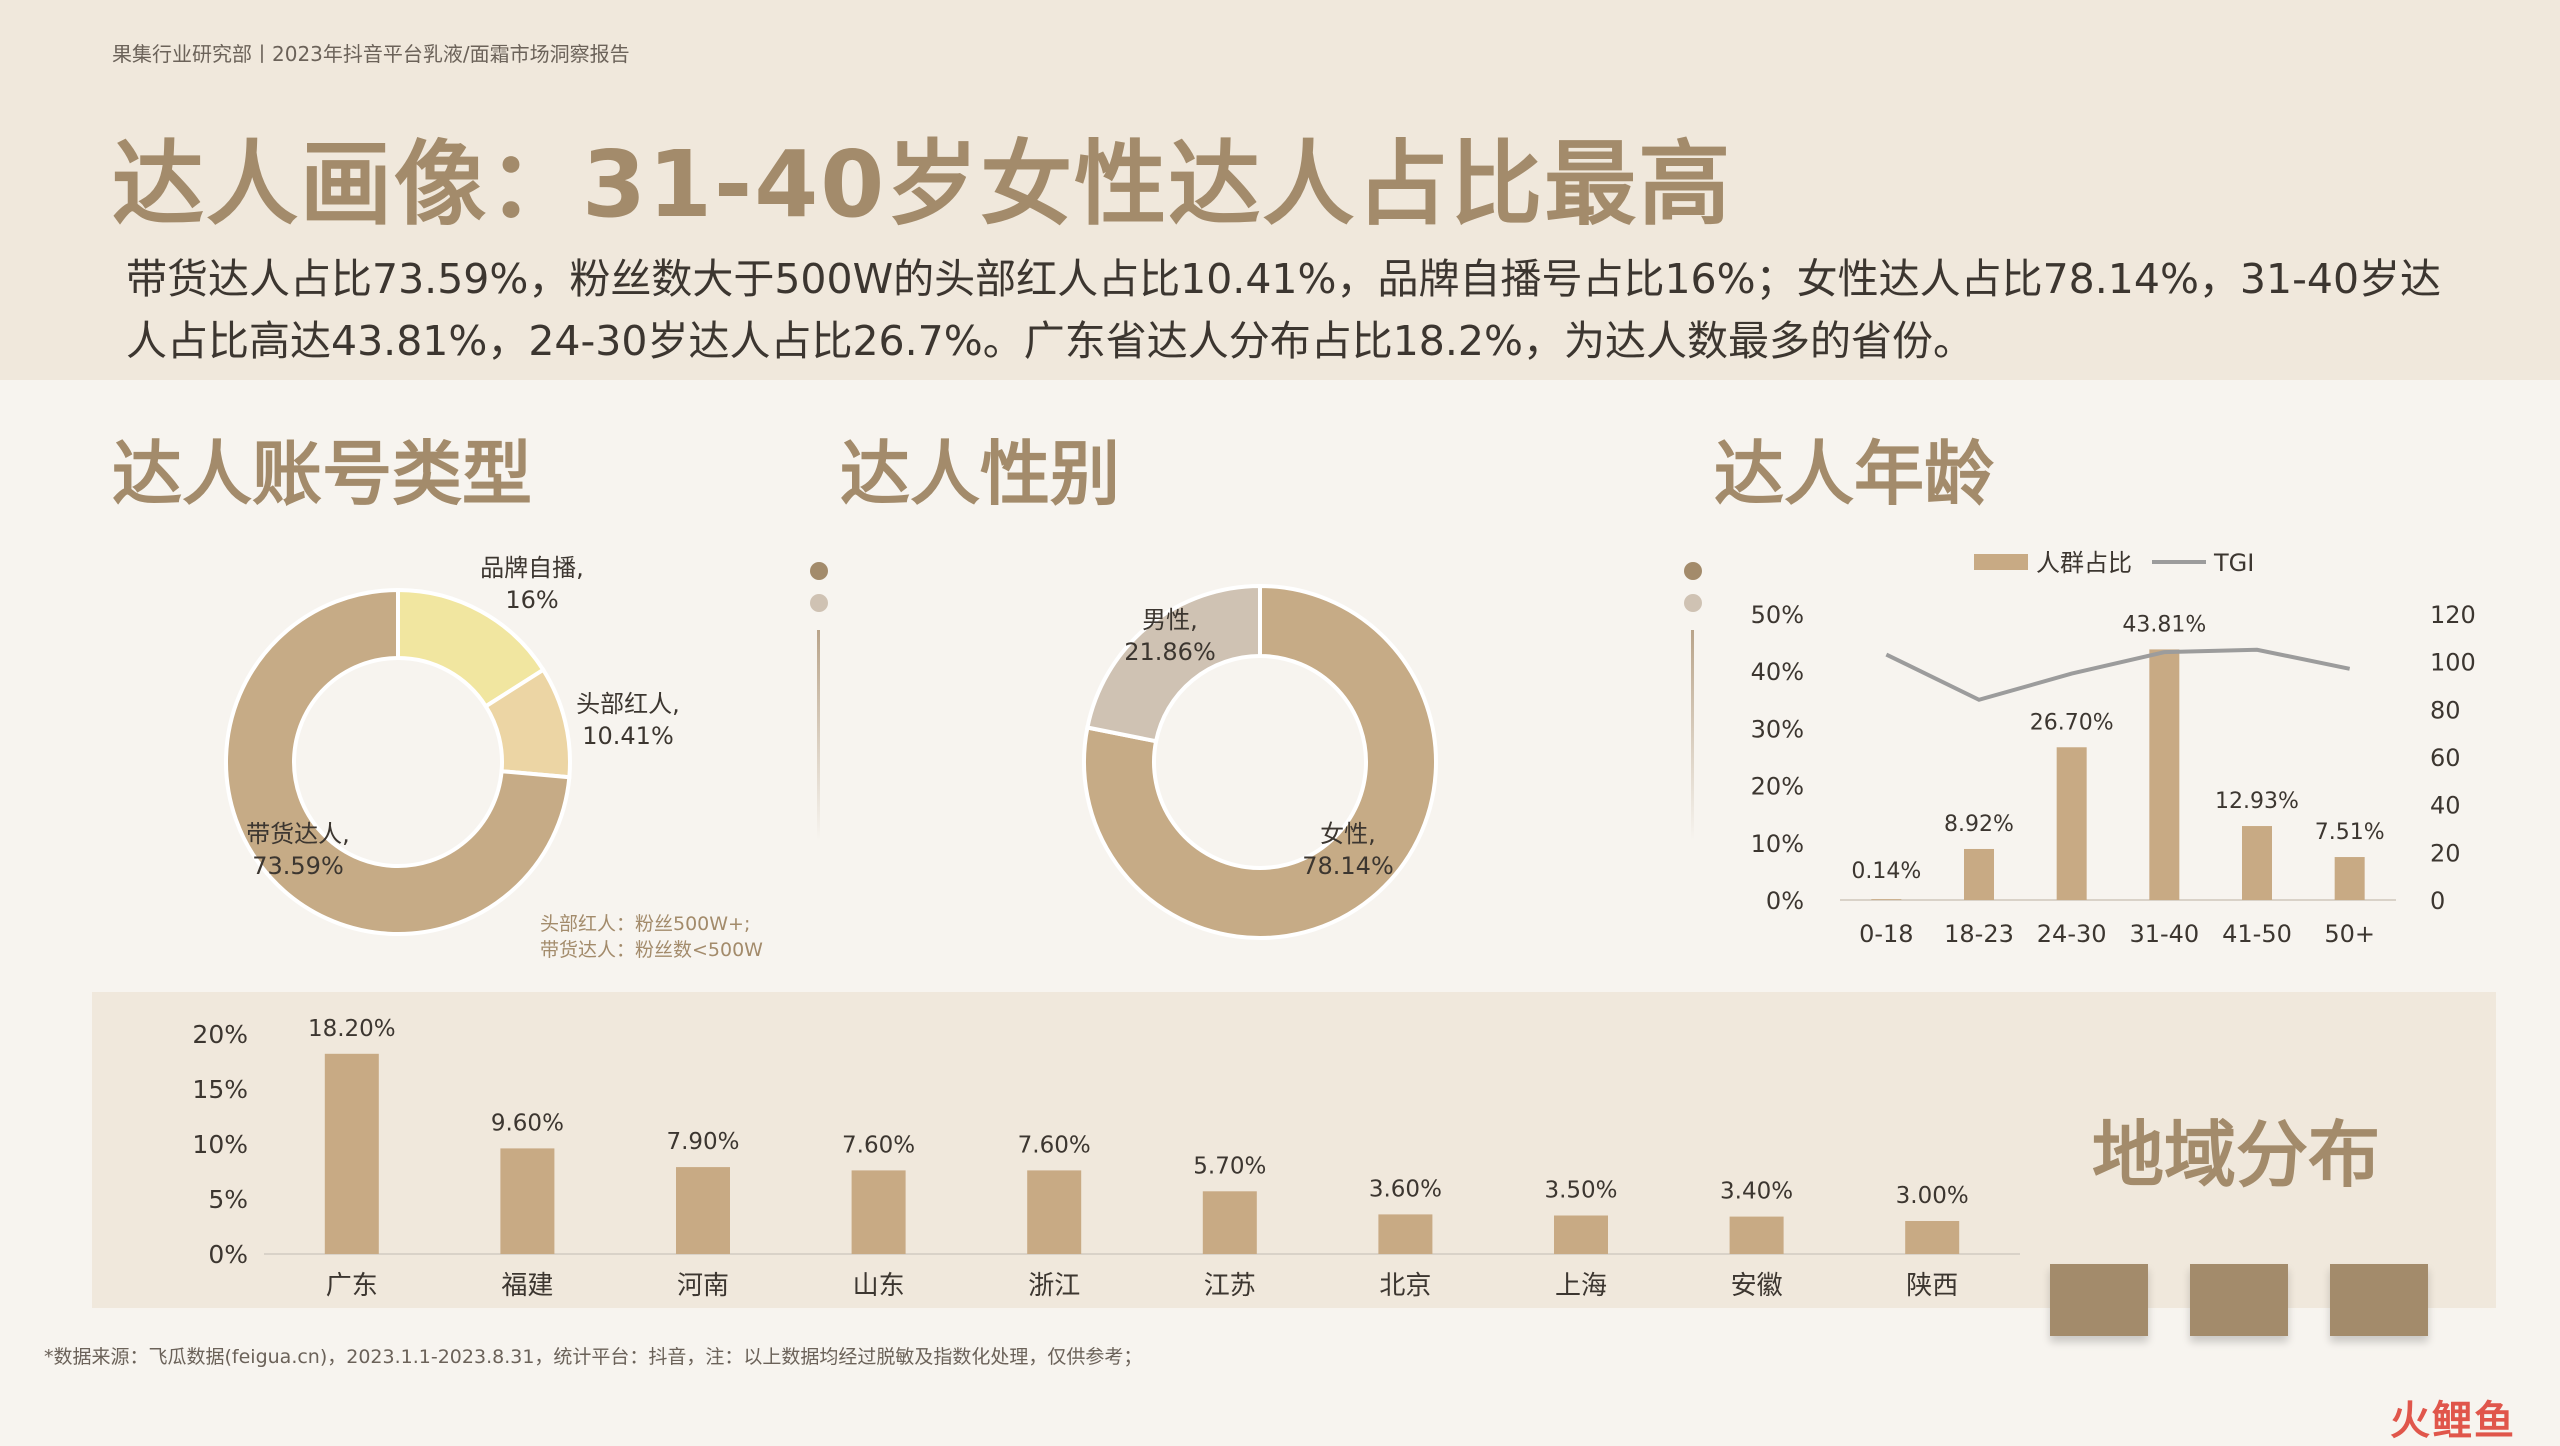 This screenshot has width=2560, height=1446. I want to click on data-label: 7.60%, so click(878, 1145).